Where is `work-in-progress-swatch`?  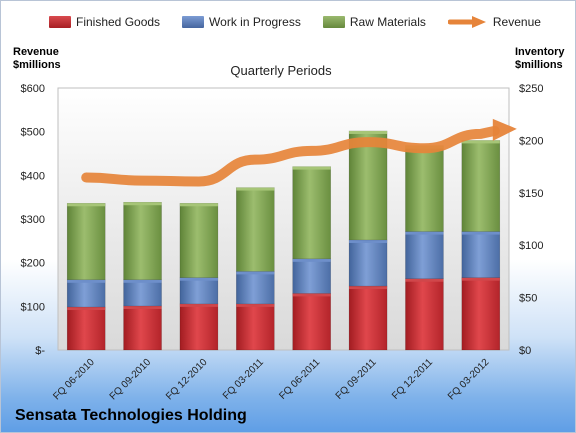
work-in-progress-swatch is located at coordinates (193, 22).